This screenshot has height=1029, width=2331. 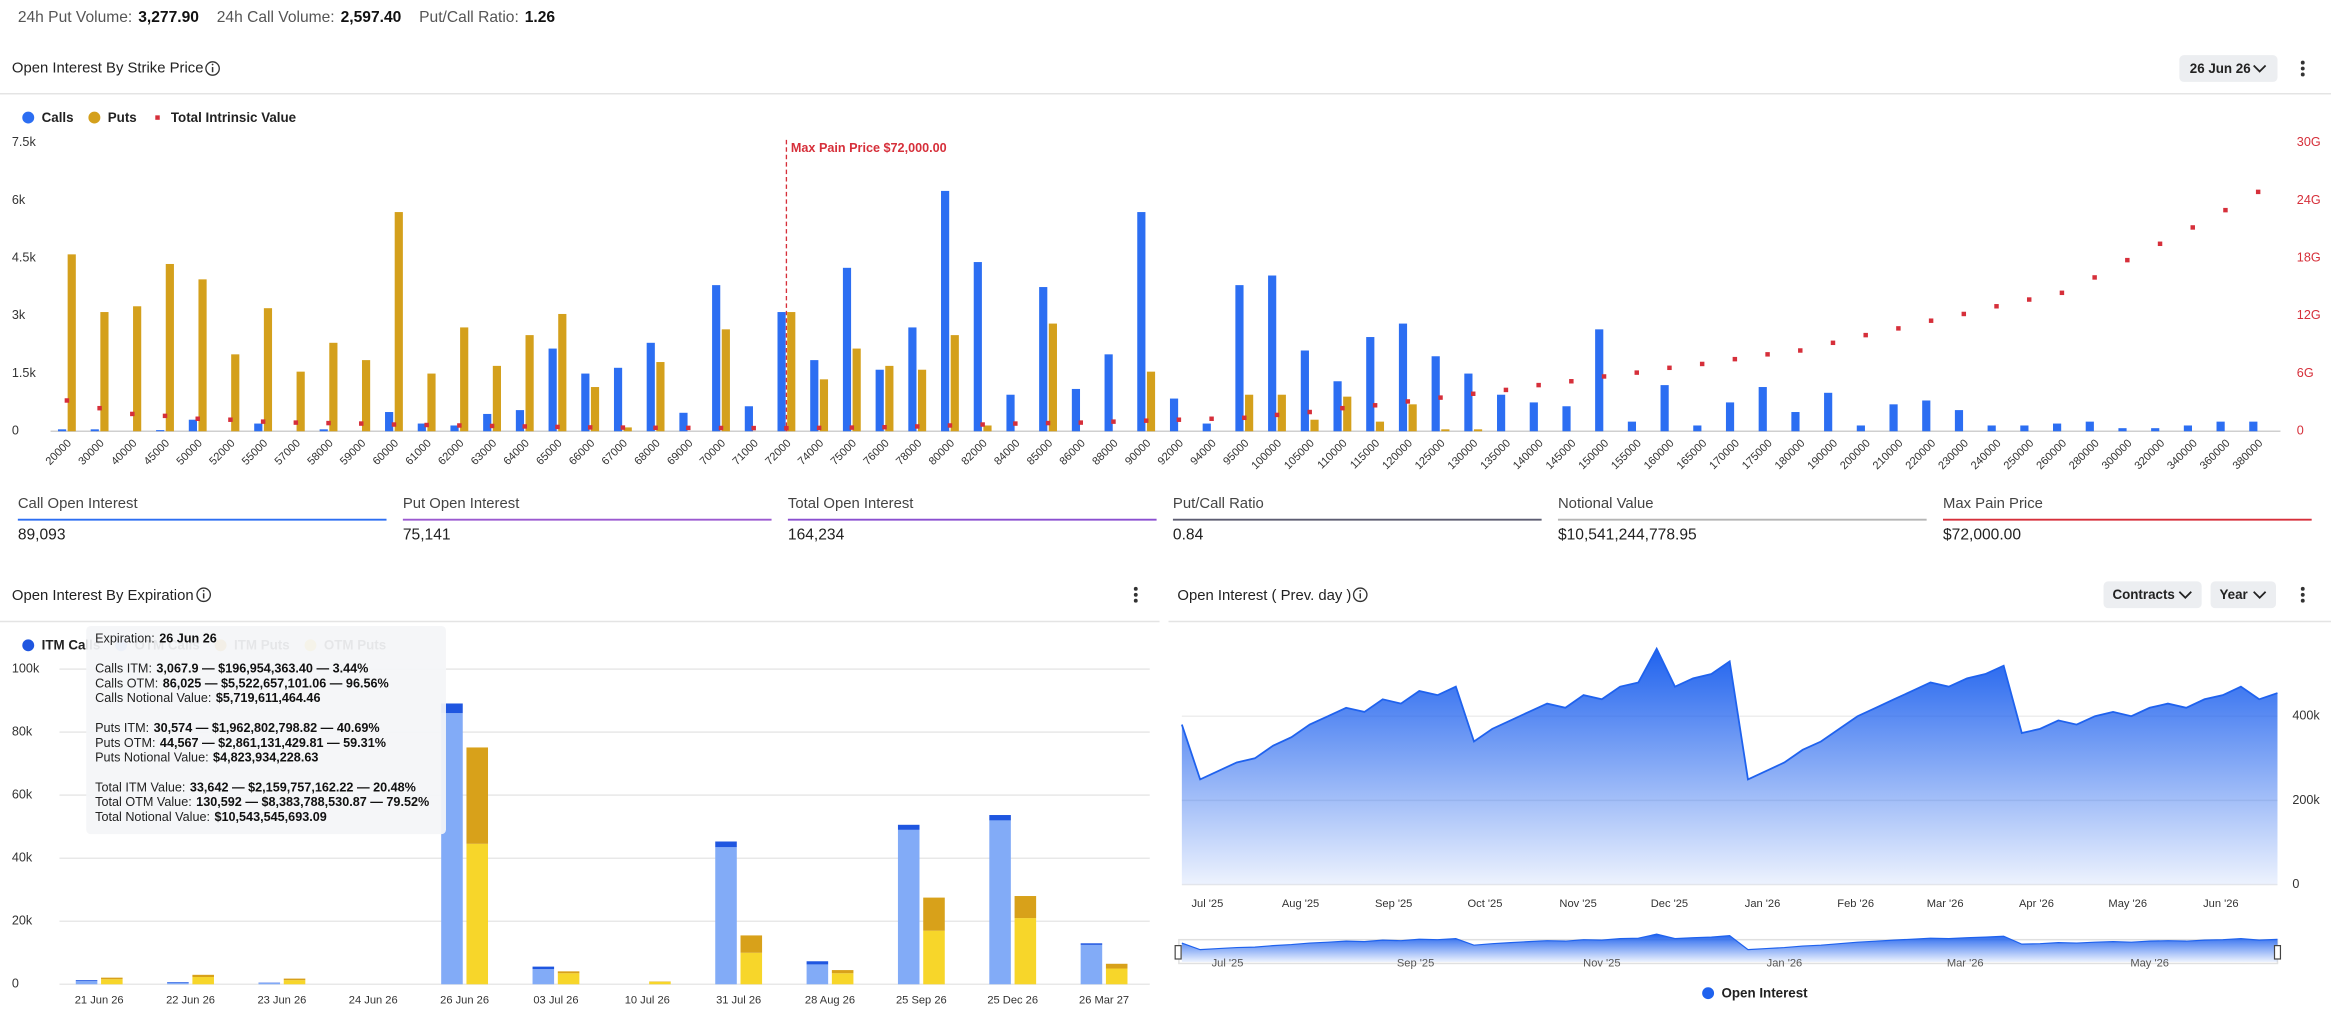 What do you see at coordinates (265, 758) in the screenshot?
I see `tooltip-value: $4,823,934,228.63` at bounding box center [265, 758].